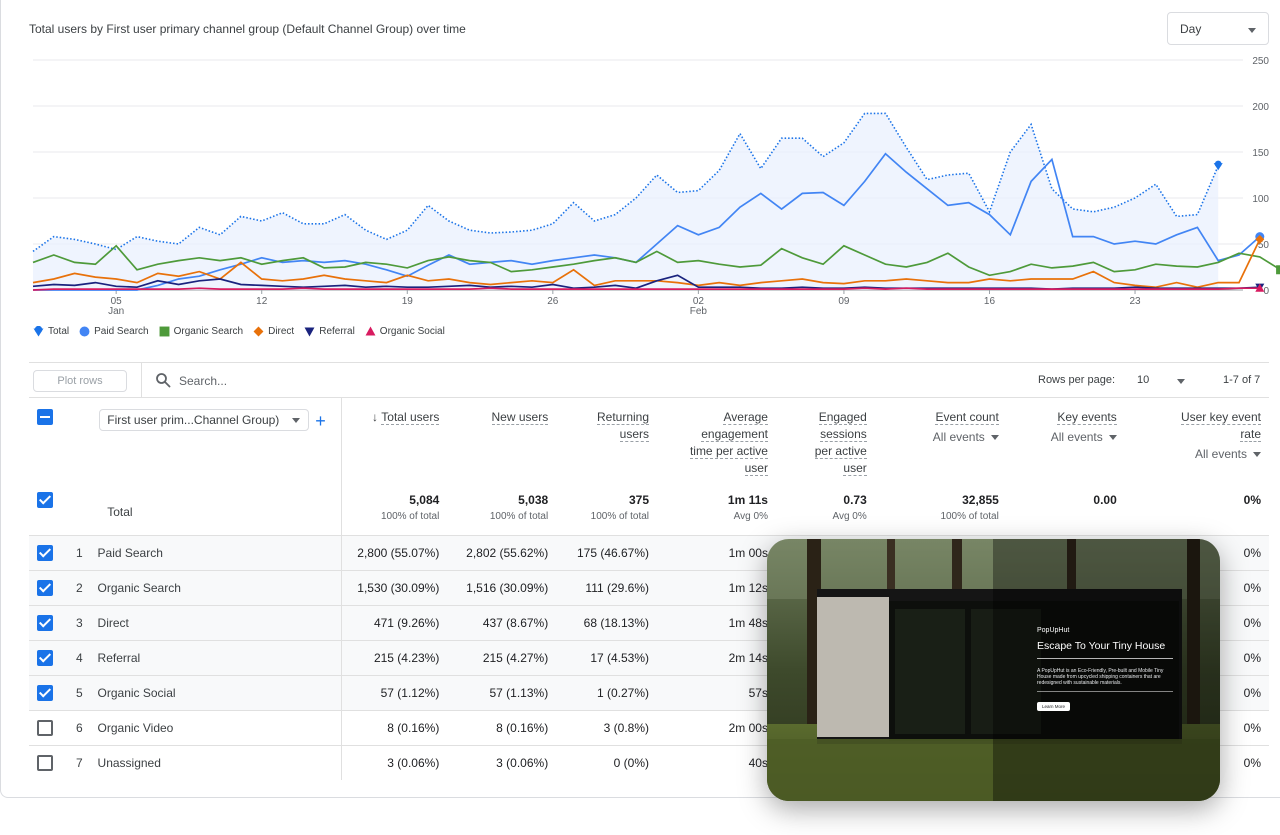 This screenshot has width=1280, height=835. What do you see at coordinates (1197, 444) in the screenshot?
I see `column-header: User key event rate All events` at bounding box center [1197, 444].